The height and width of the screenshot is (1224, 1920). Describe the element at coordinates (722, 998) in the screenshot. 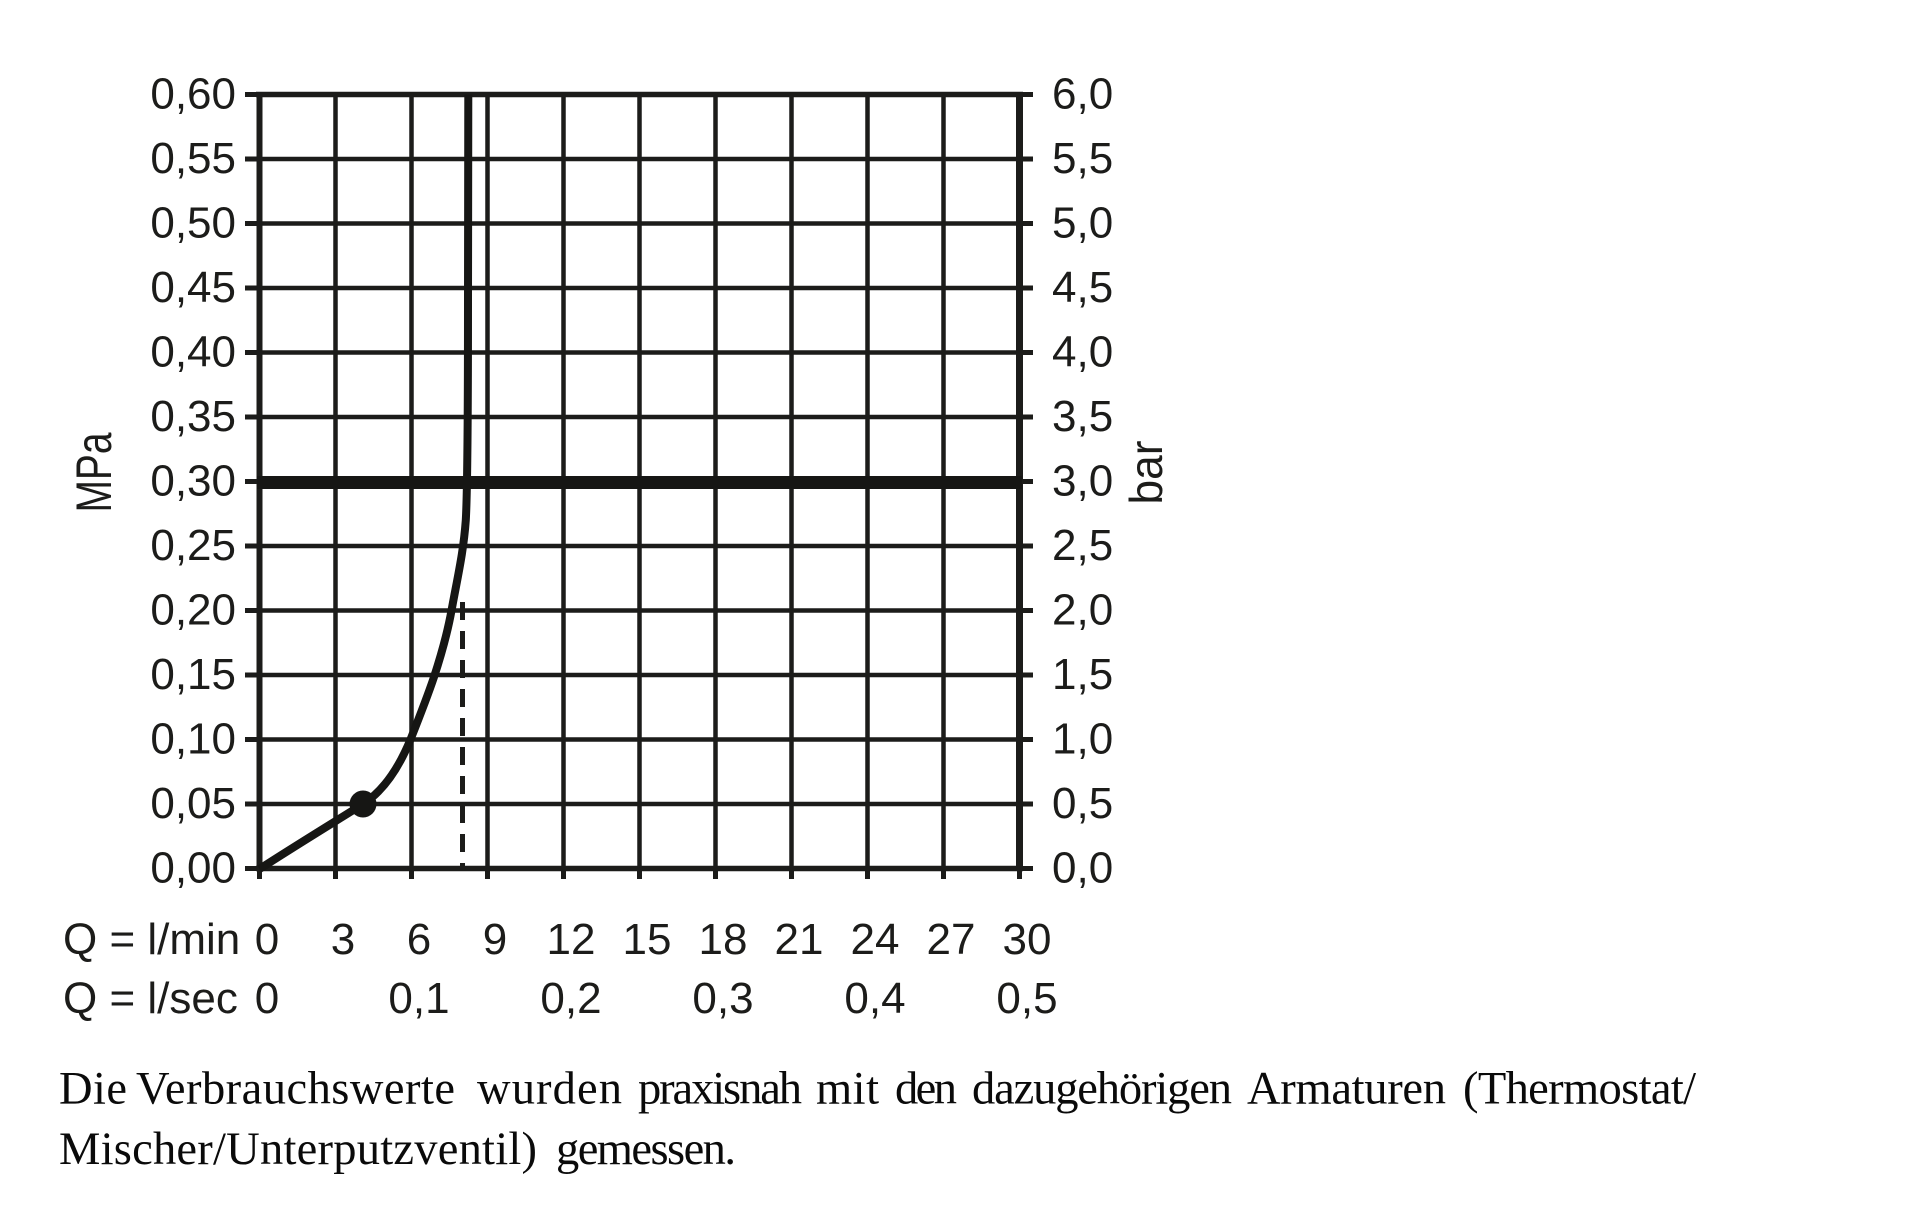

I see `svg-text: 0,3` at that location.